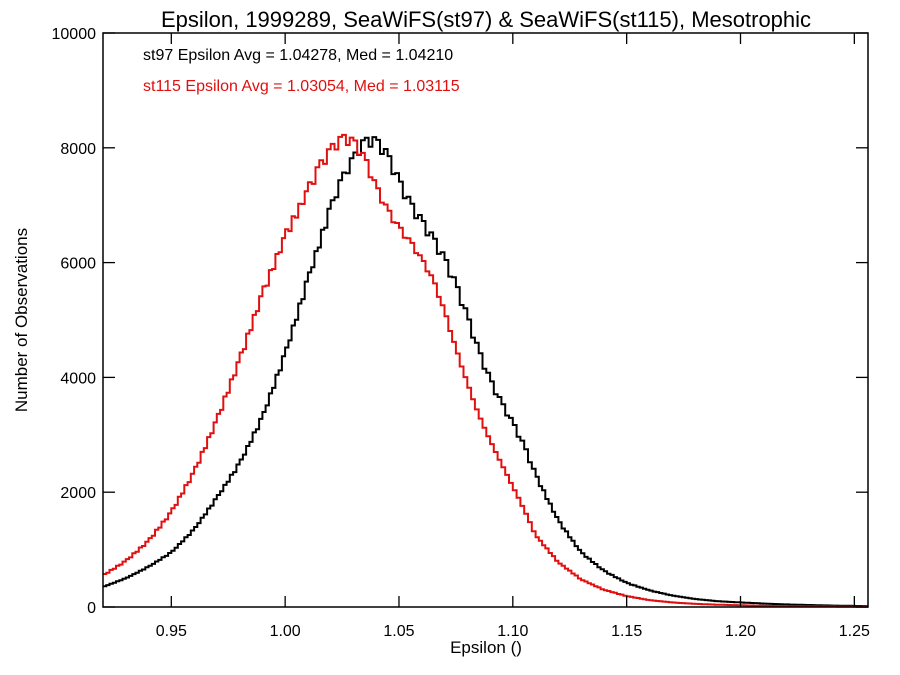 This screenshot has height=675, width=900. Describe the element at coordinates (91, 608) in the screenshot. I see `y-tick-label: 0` at that location.